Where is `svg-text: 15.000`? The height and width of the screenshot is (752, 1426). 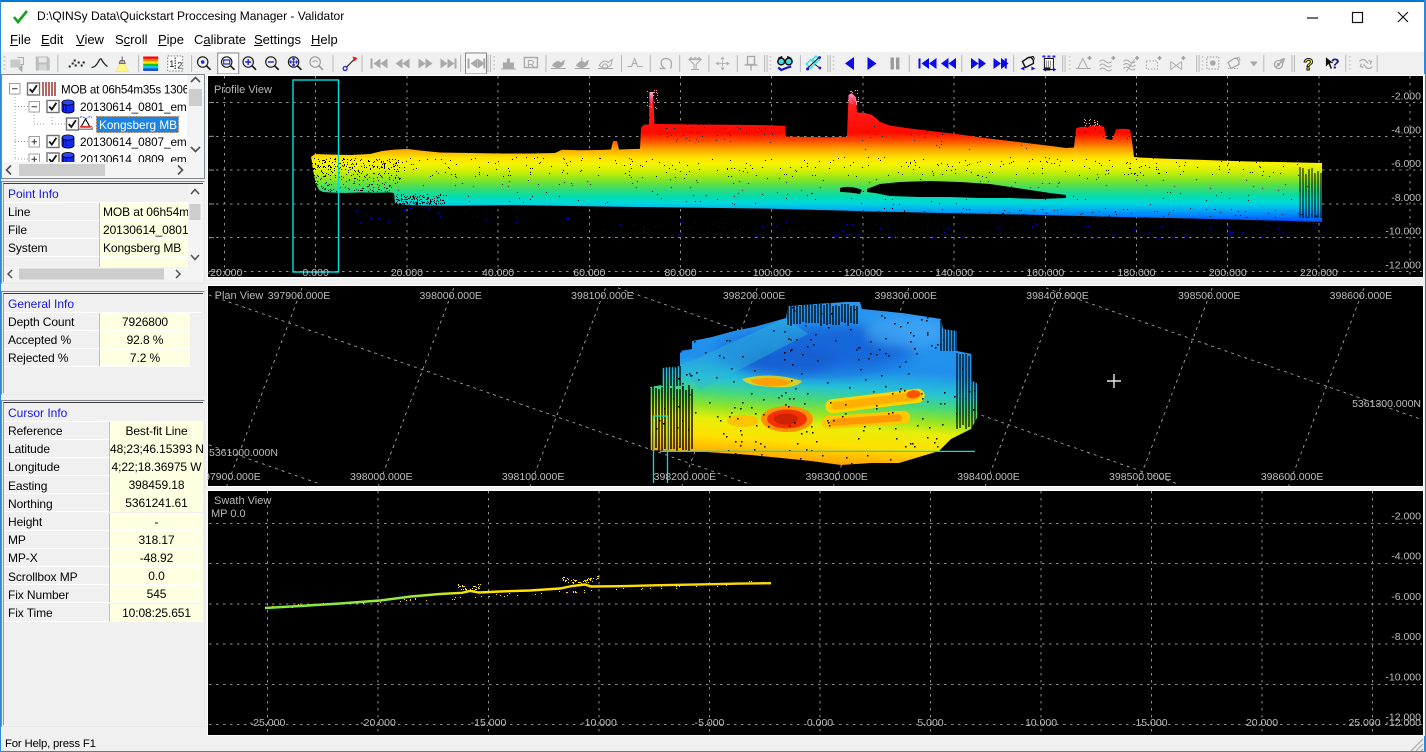 svg-text: 15.000 is located at coordinates (1151, 723).